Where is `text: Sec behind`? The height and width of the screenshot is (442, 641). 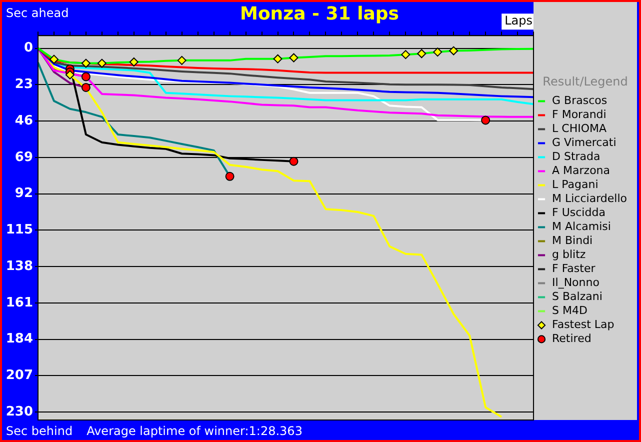 text: Sec behind is located at coordinates (39, 431).